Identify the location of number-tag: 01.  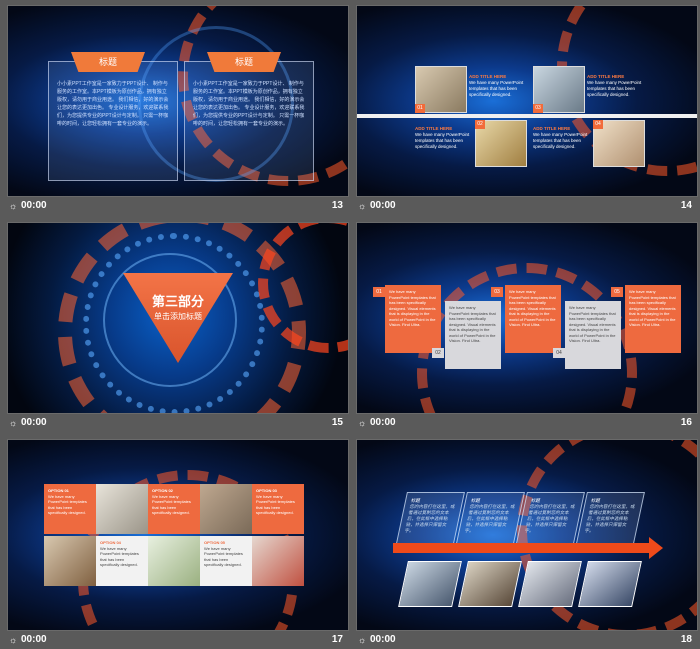
(420, 108).